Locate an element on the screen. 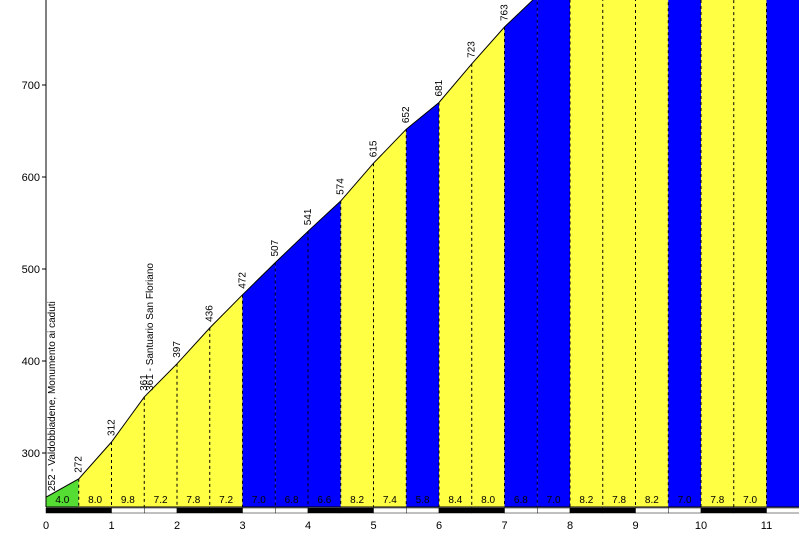  y-tick-label-700: 700 is located at coordinates (31, 86).